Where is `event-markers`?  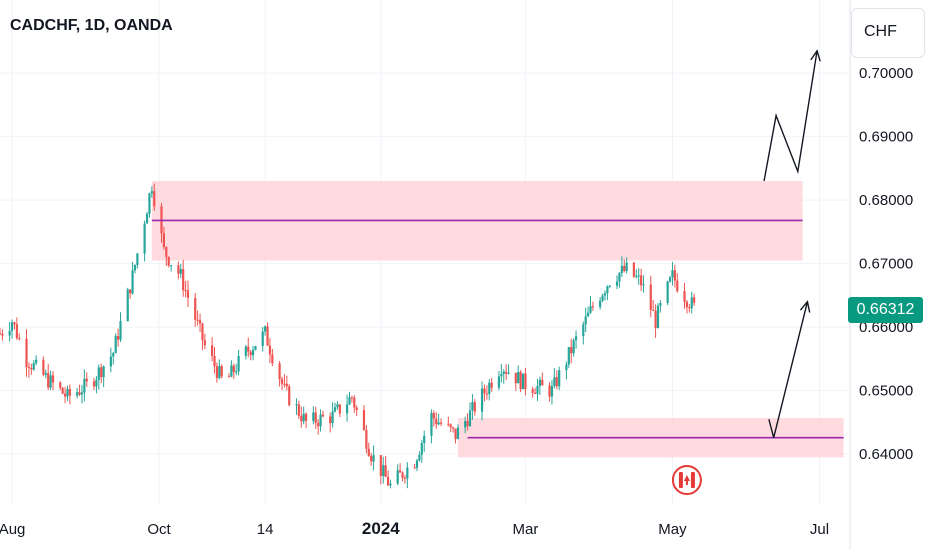 event-markers is located at coordinates (686, 480).